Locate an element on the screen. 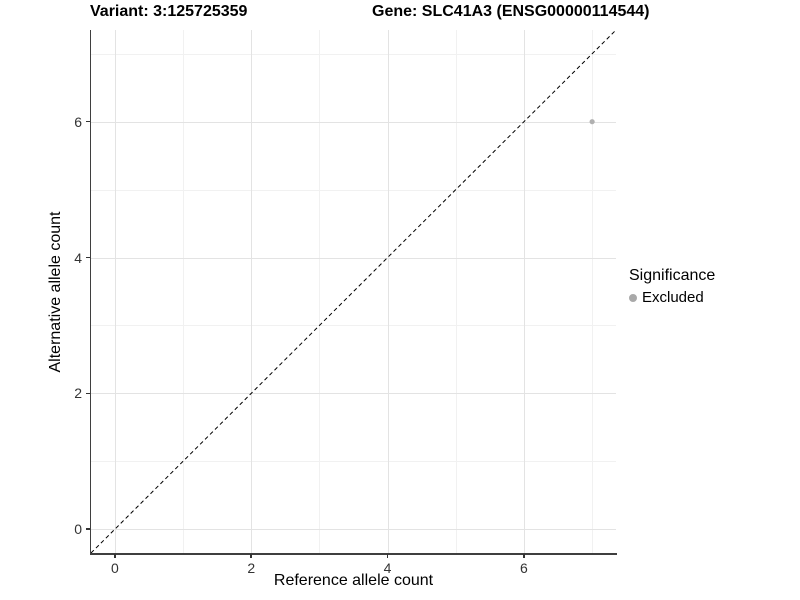  legend-item-excluded: Excluded is located at coordinates (672, 297).